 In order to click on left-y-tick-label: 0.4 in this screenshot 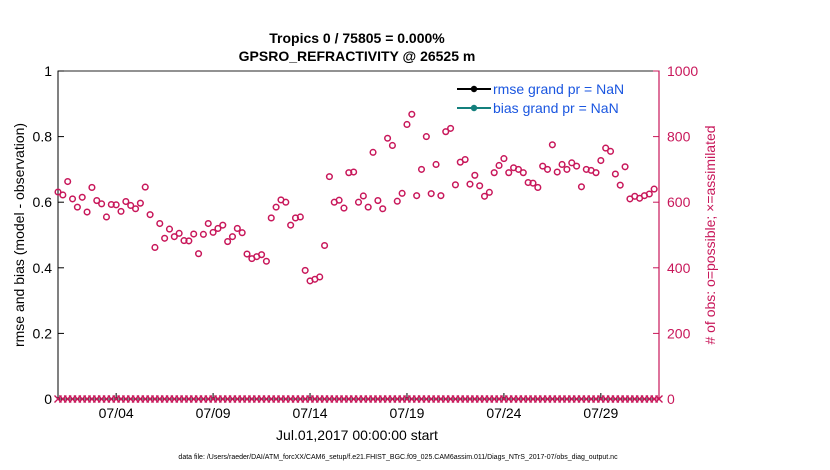, I will do `click(43, 268)`.